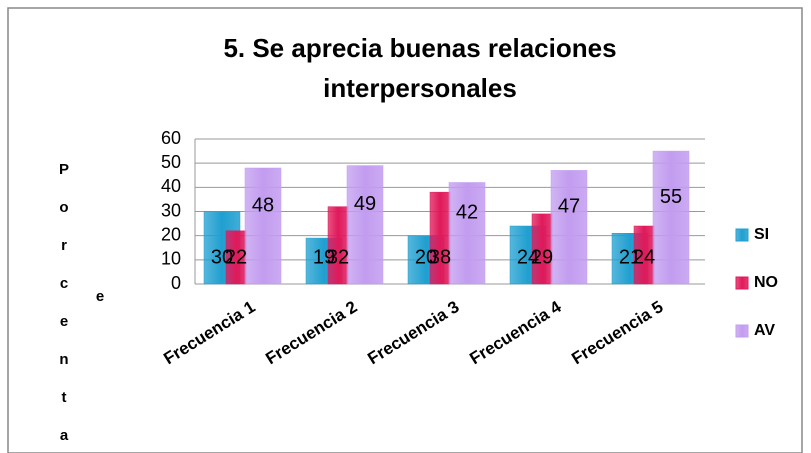 This screenshot has height=453, width=811. Describe the element at coordinates (100, 296) in the screenshot. I see `annotation: e` at that location.